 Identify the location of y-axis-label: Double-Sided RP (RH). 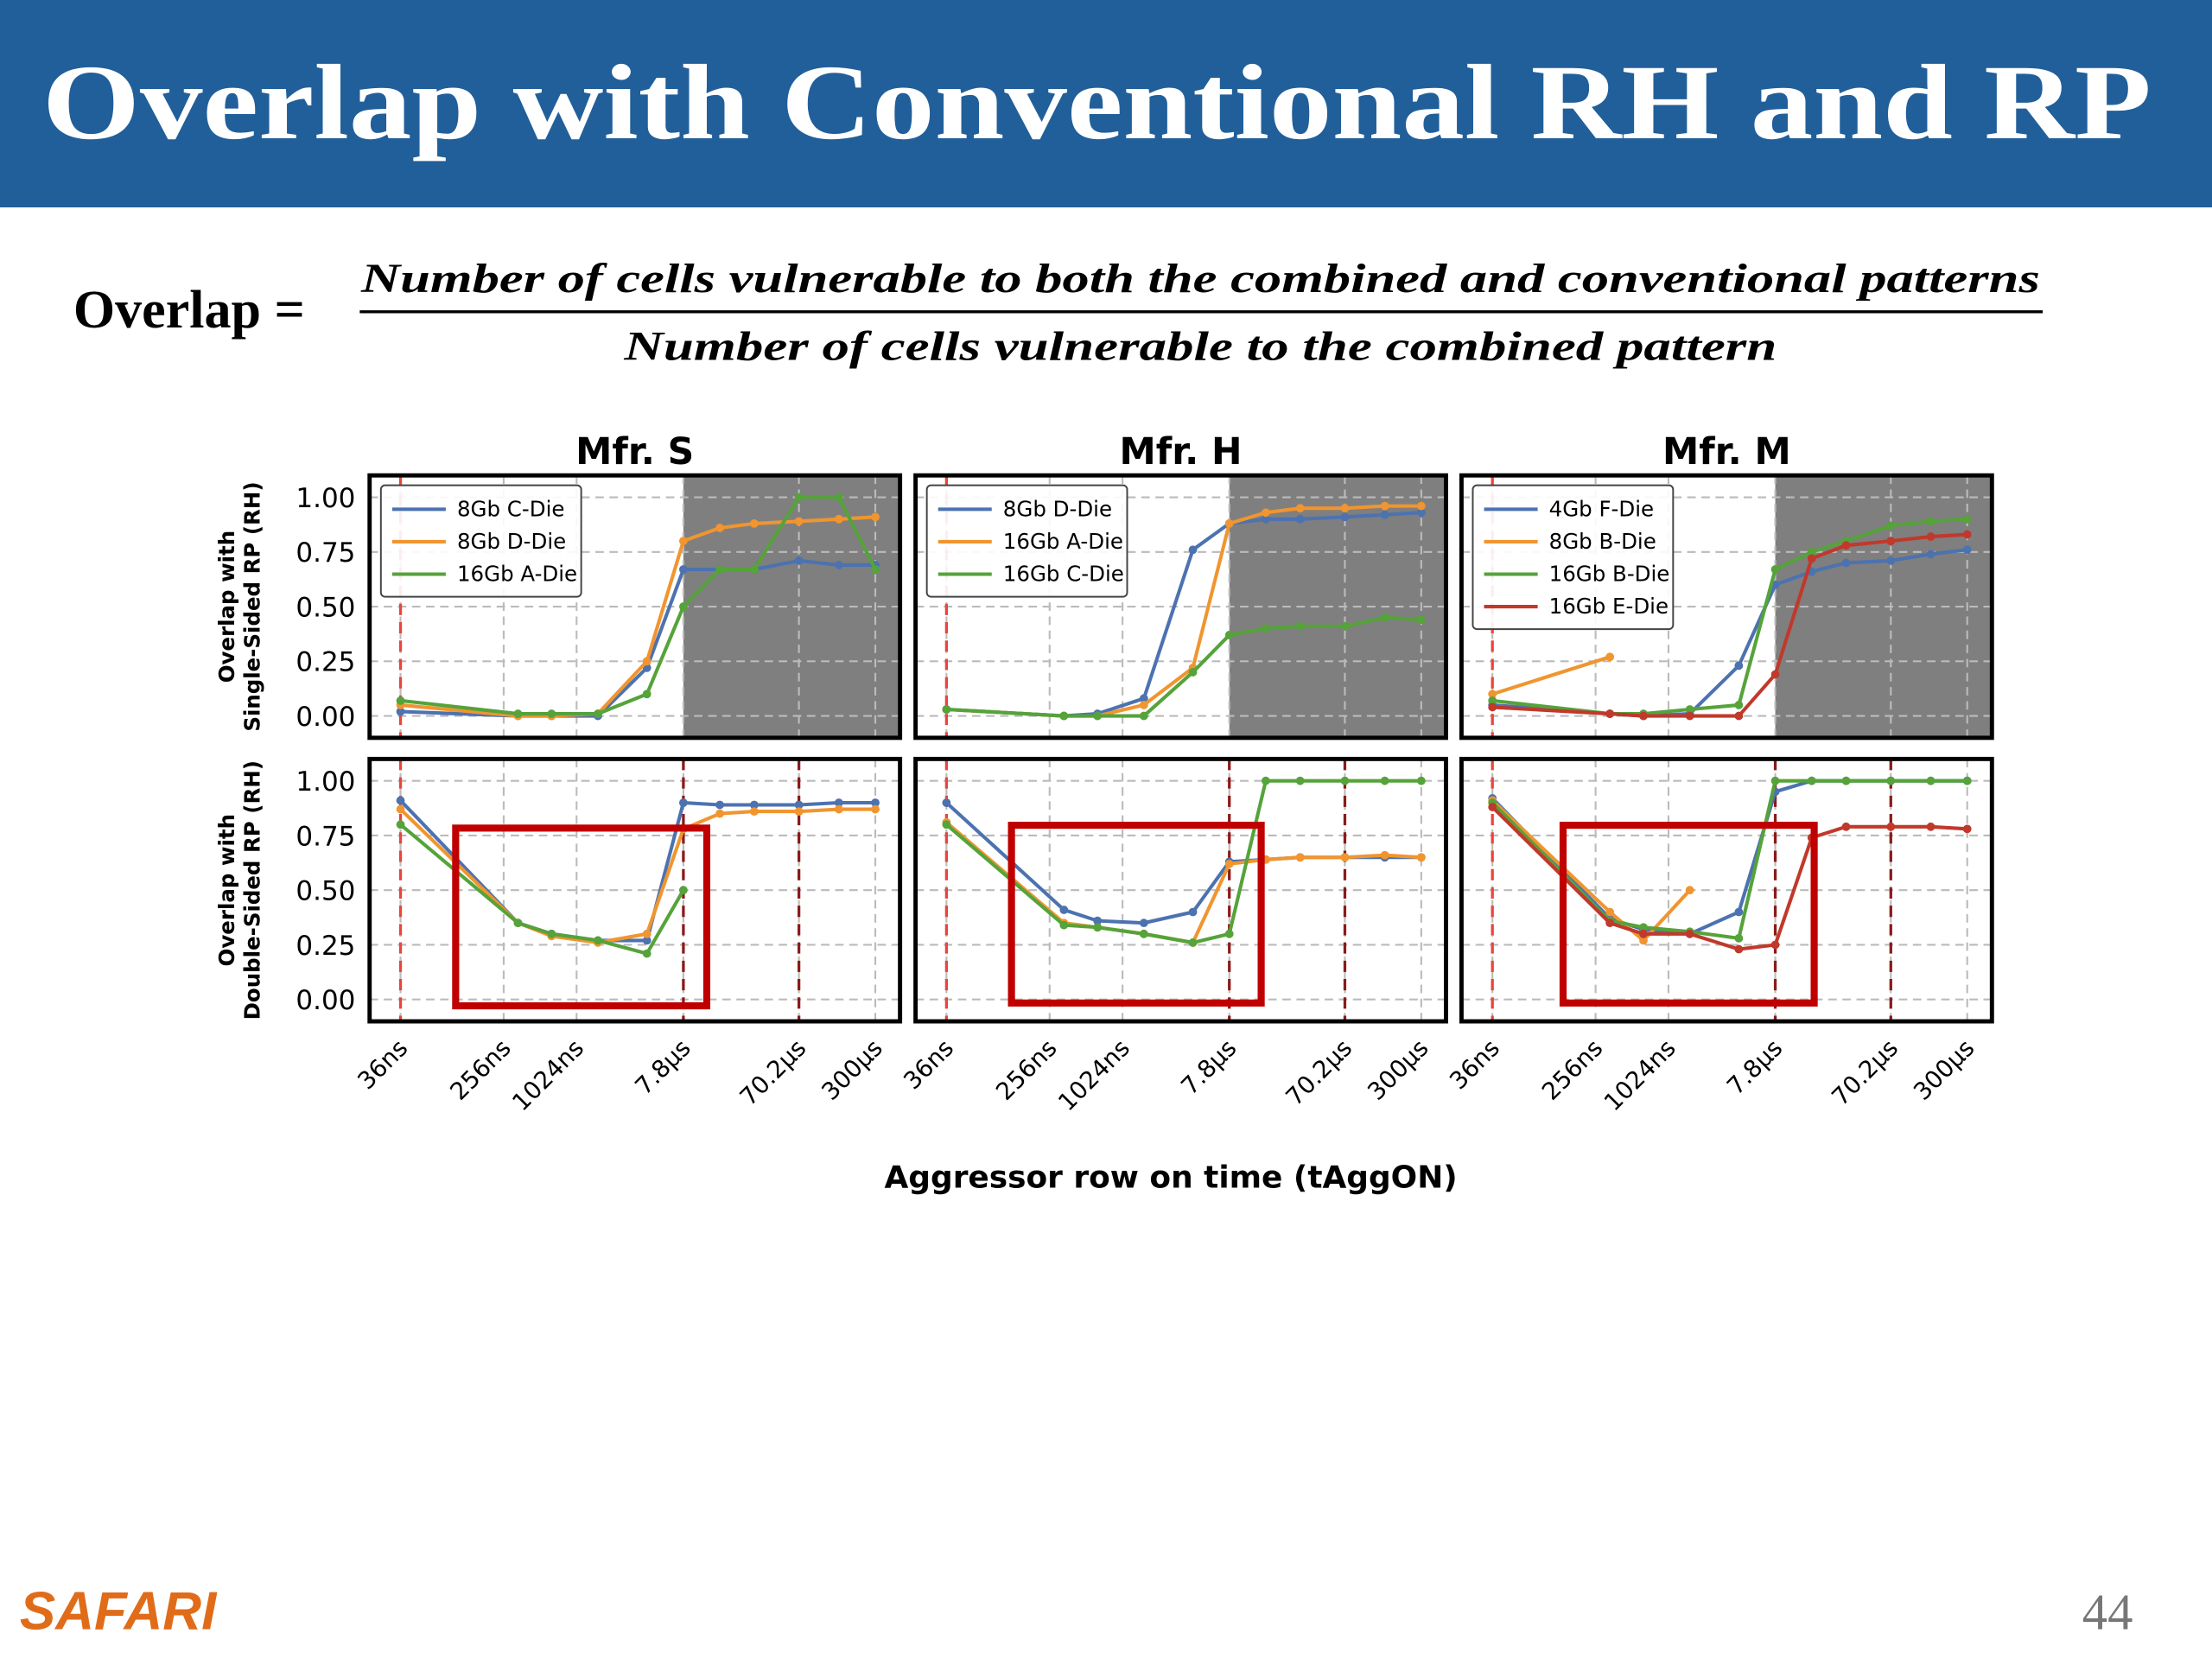
(251, 890).